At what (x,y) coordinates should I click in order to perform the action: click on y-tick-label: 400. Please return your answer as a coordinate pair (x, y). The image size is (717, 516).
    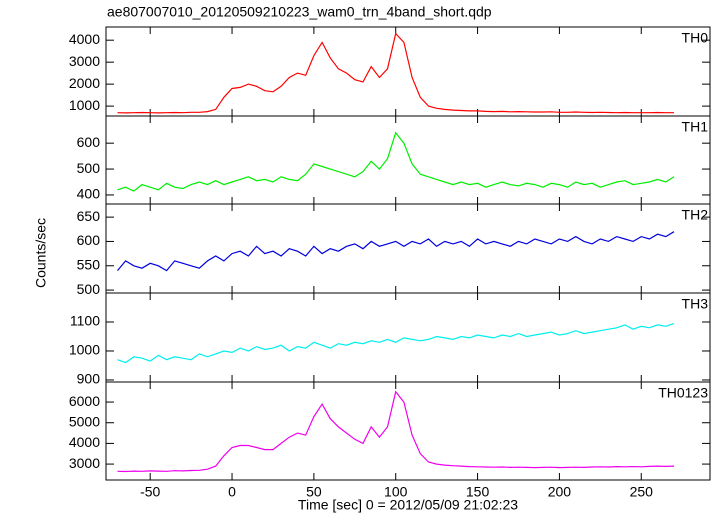
    Looking at the image, I should click on (89, 194).